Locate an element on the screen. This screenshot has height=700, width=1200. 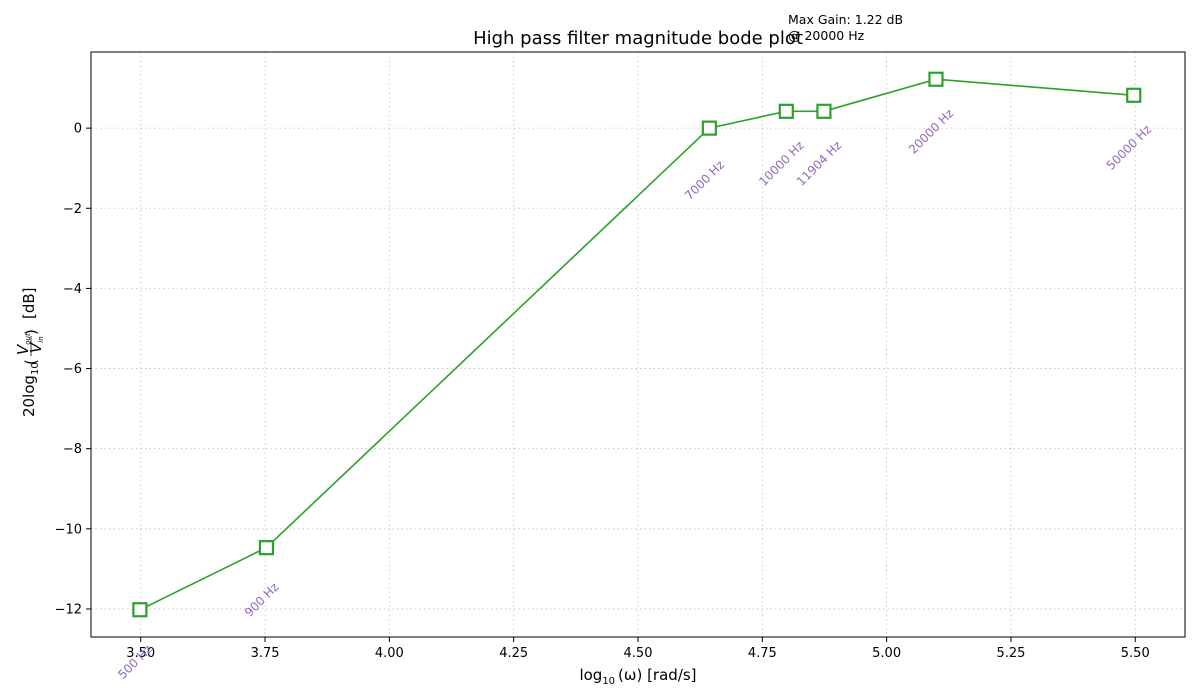
x-tick-label: 4.25 is located at coordinates (513, 653).